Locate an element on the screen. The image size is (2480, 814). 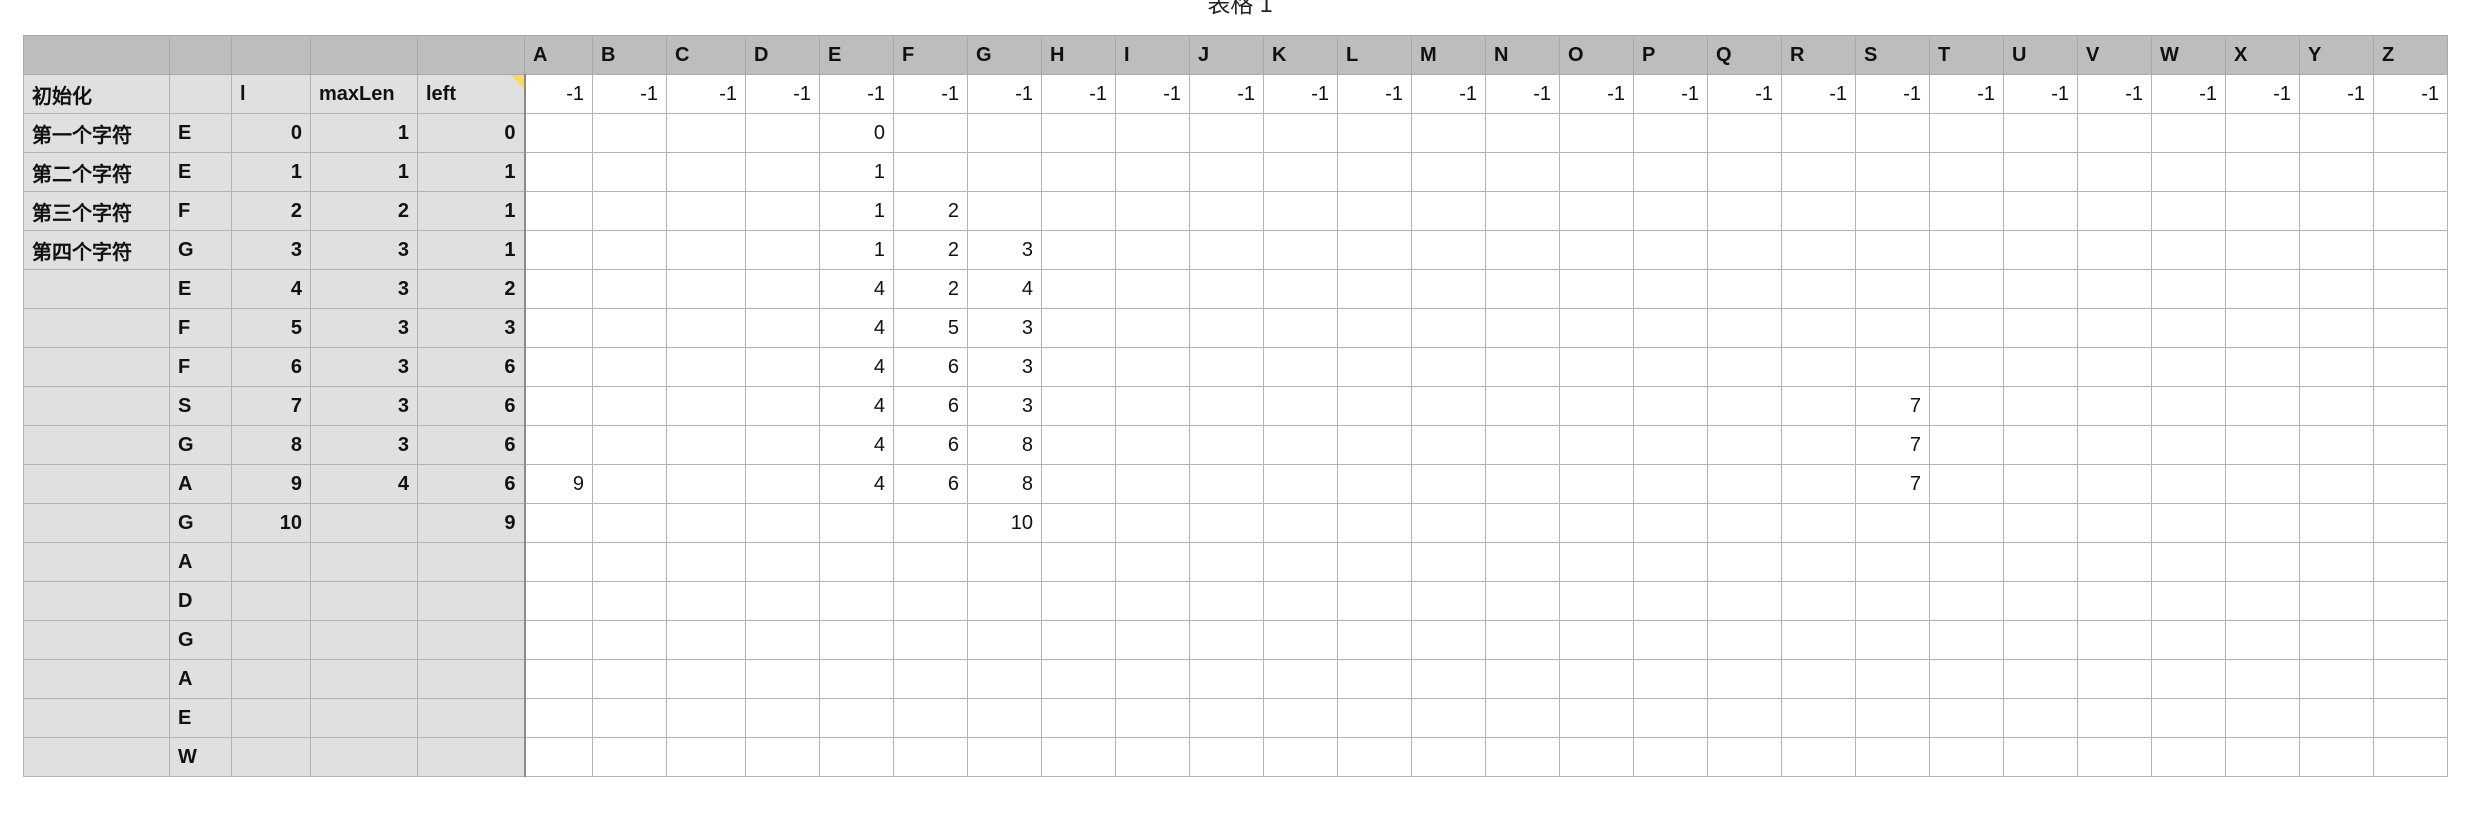
cell-q is located at coordinates (1744, 367).